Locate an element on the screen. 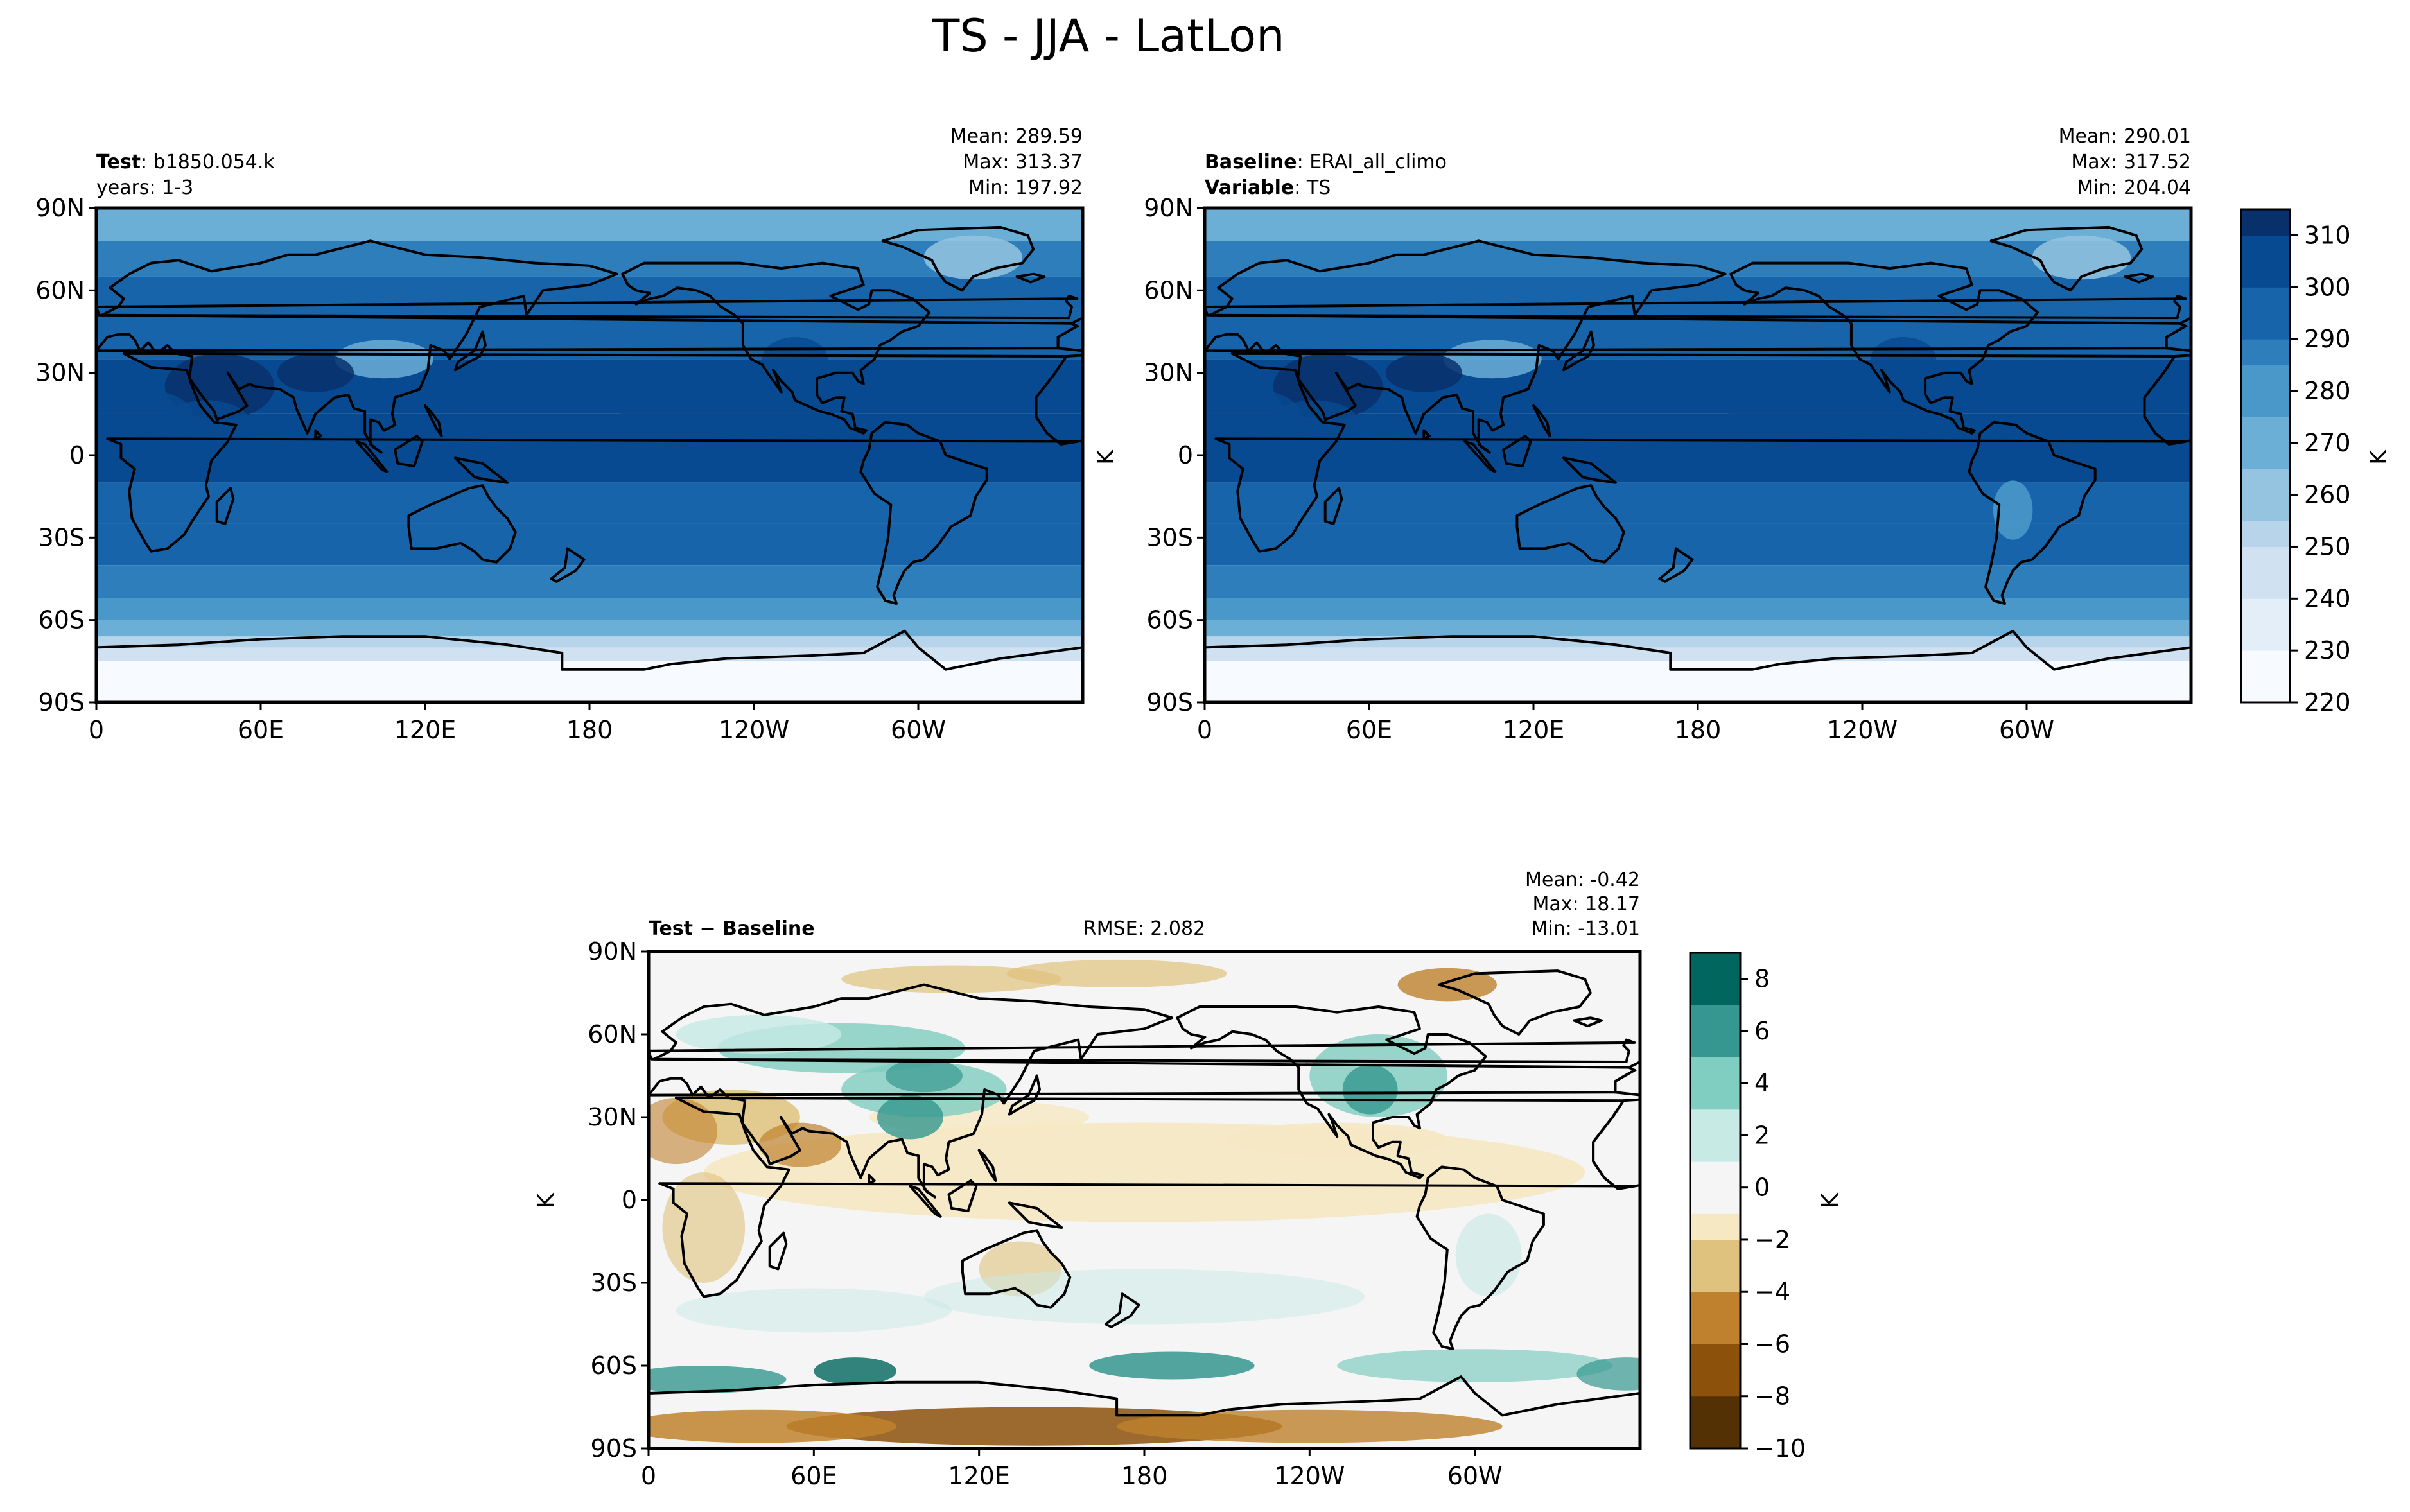 This screenshot has width=2410, height=1512. diff-unit-label: K is located at coordinates (546, 1200).